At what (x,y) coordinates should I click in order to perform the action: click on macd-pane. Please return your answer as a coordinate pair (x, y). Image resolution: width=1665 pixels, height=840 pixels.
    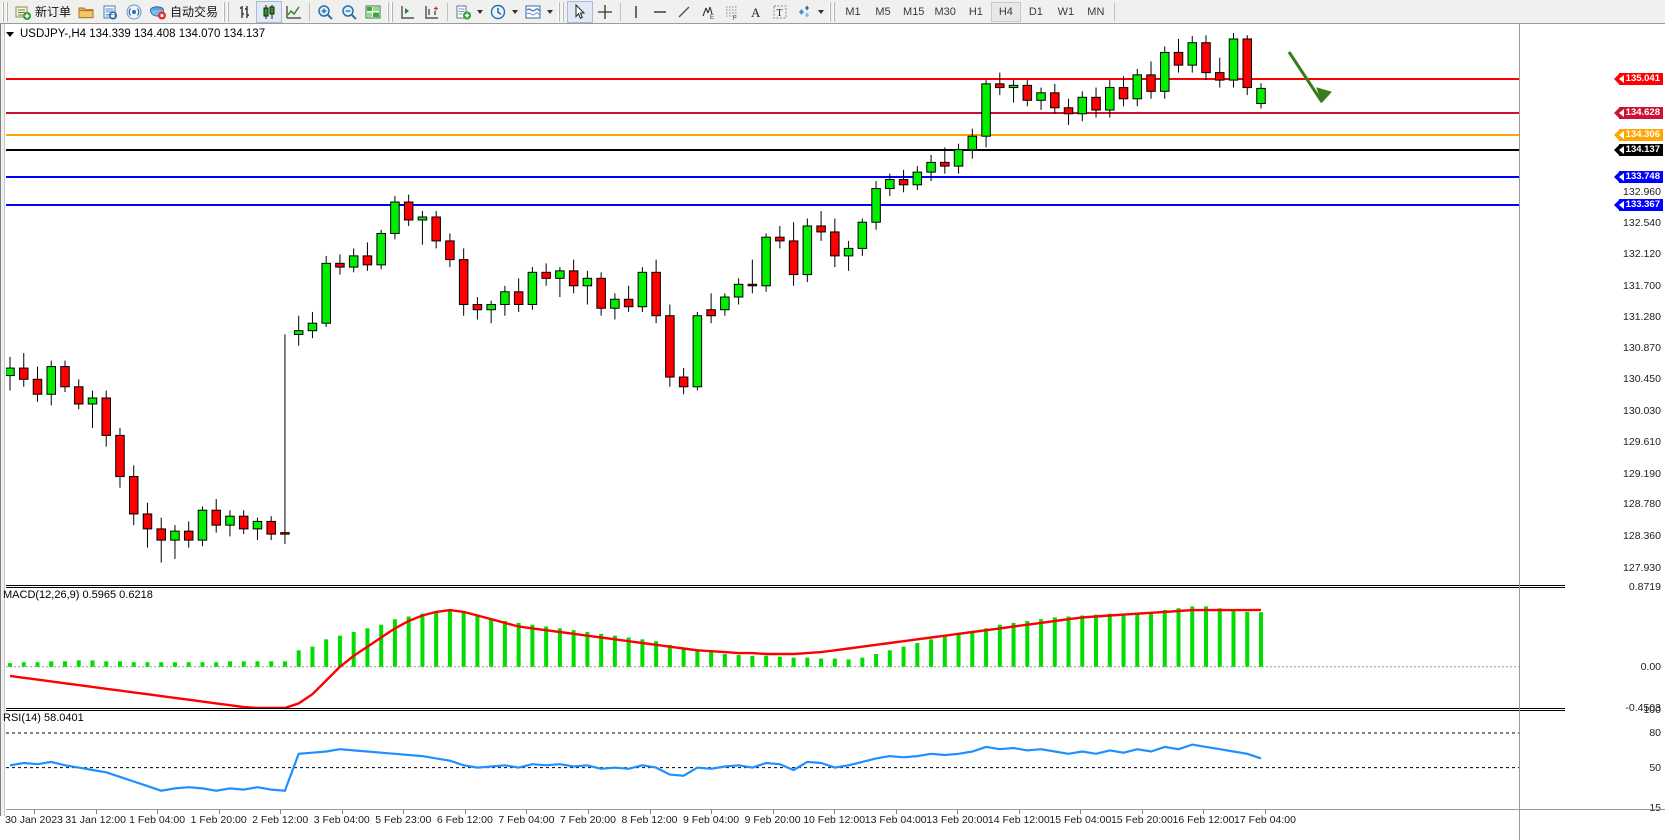
    Looking at the image, I should click on (762, 647).